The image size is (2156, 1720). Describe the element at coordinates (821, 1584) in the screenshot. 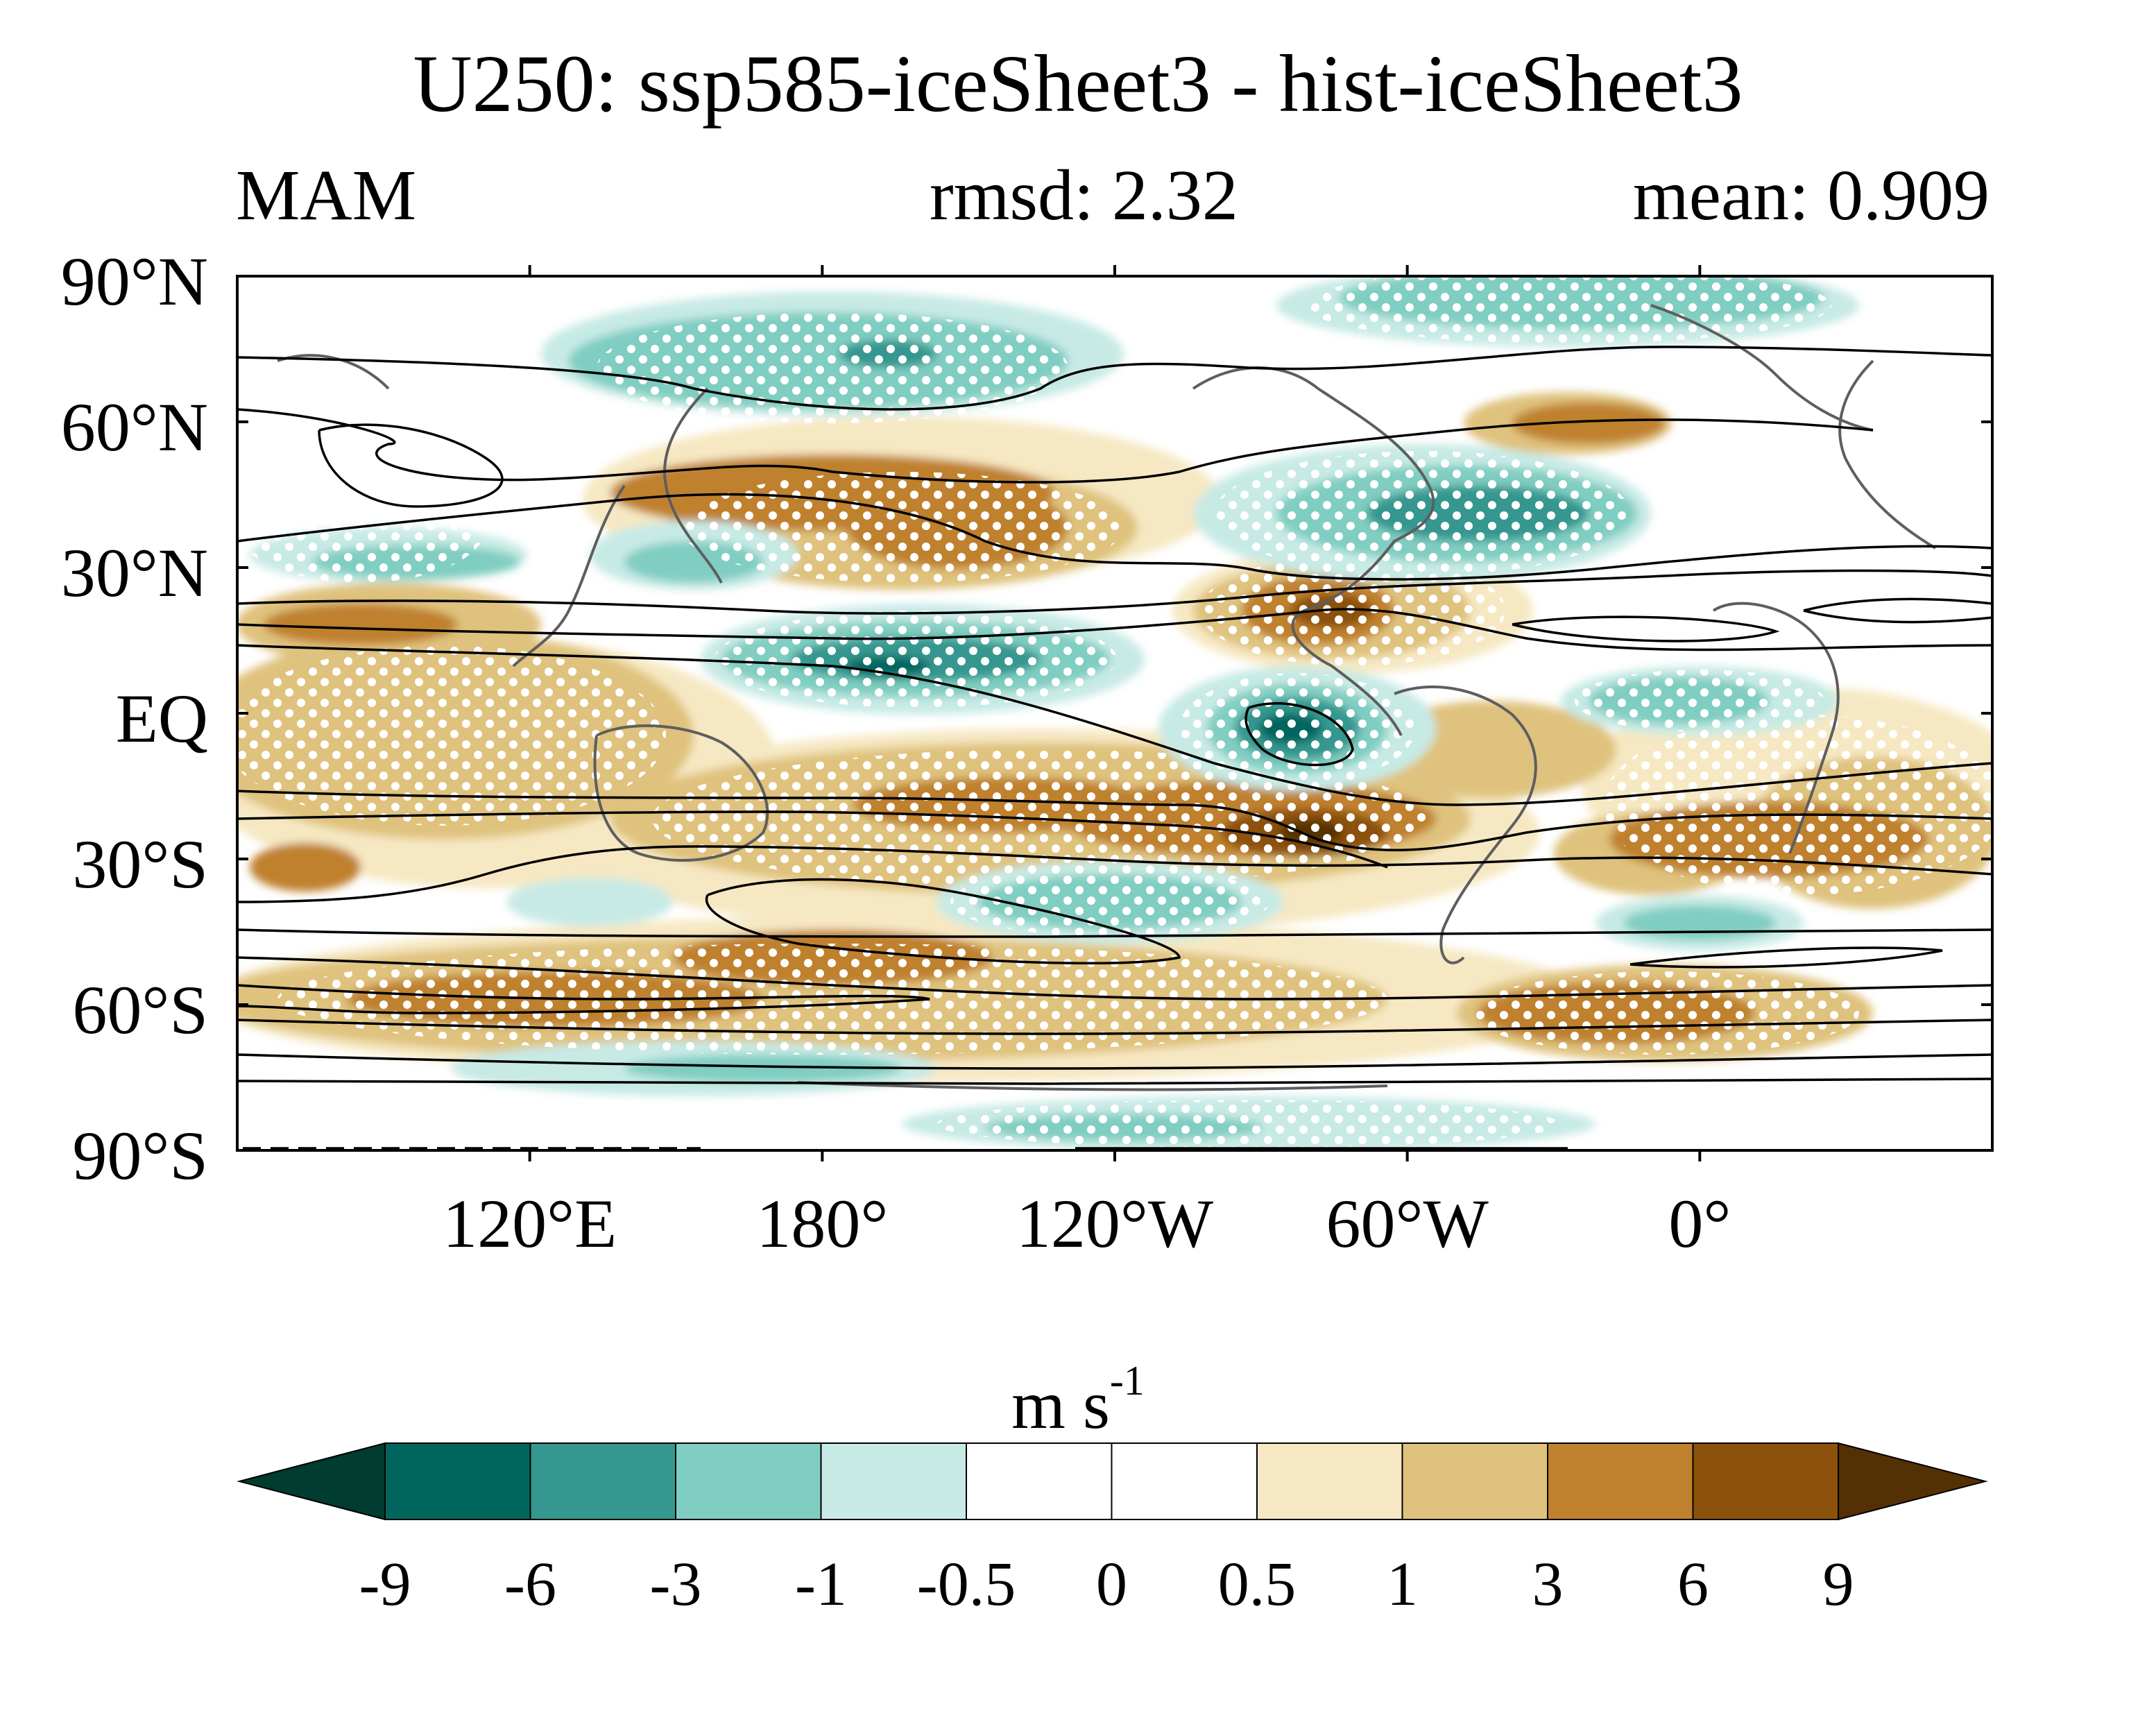

I see `colorbar-level-label: -1` at that location.